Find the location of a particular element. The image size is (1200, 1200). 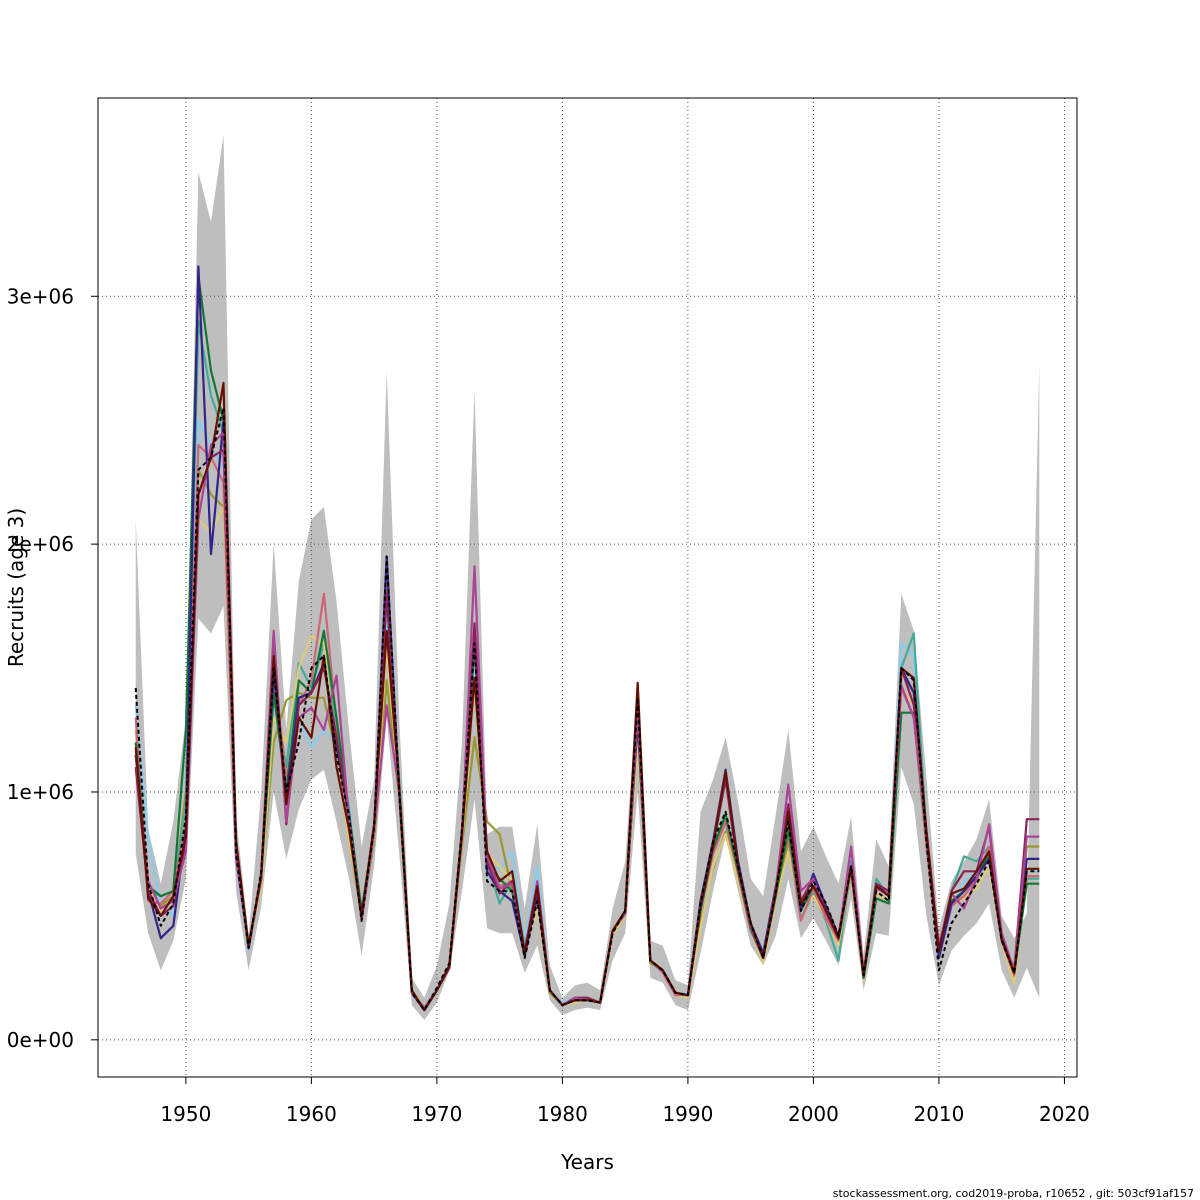

y-axis-title: Recruits (age 3) is located at coordinates (16, 587).